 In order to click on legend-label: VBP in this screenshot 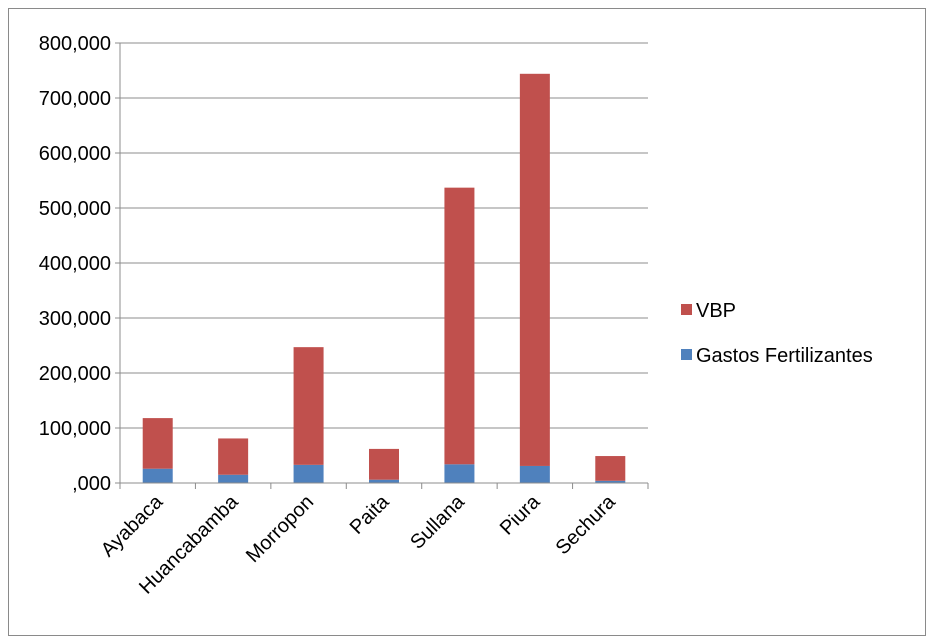, I will do `click(716, 311)`.